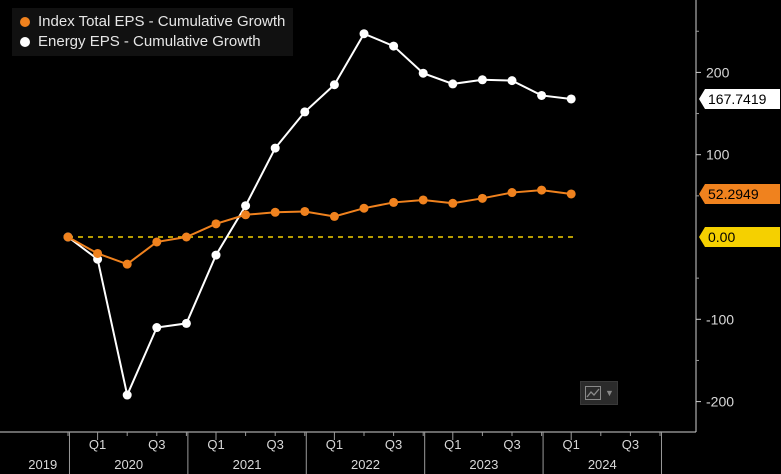 This screenshot has height=474, width=781. Describe the element at coordinates (319, 227) in the screenshot. I see `series-line-index-eps` at that location.